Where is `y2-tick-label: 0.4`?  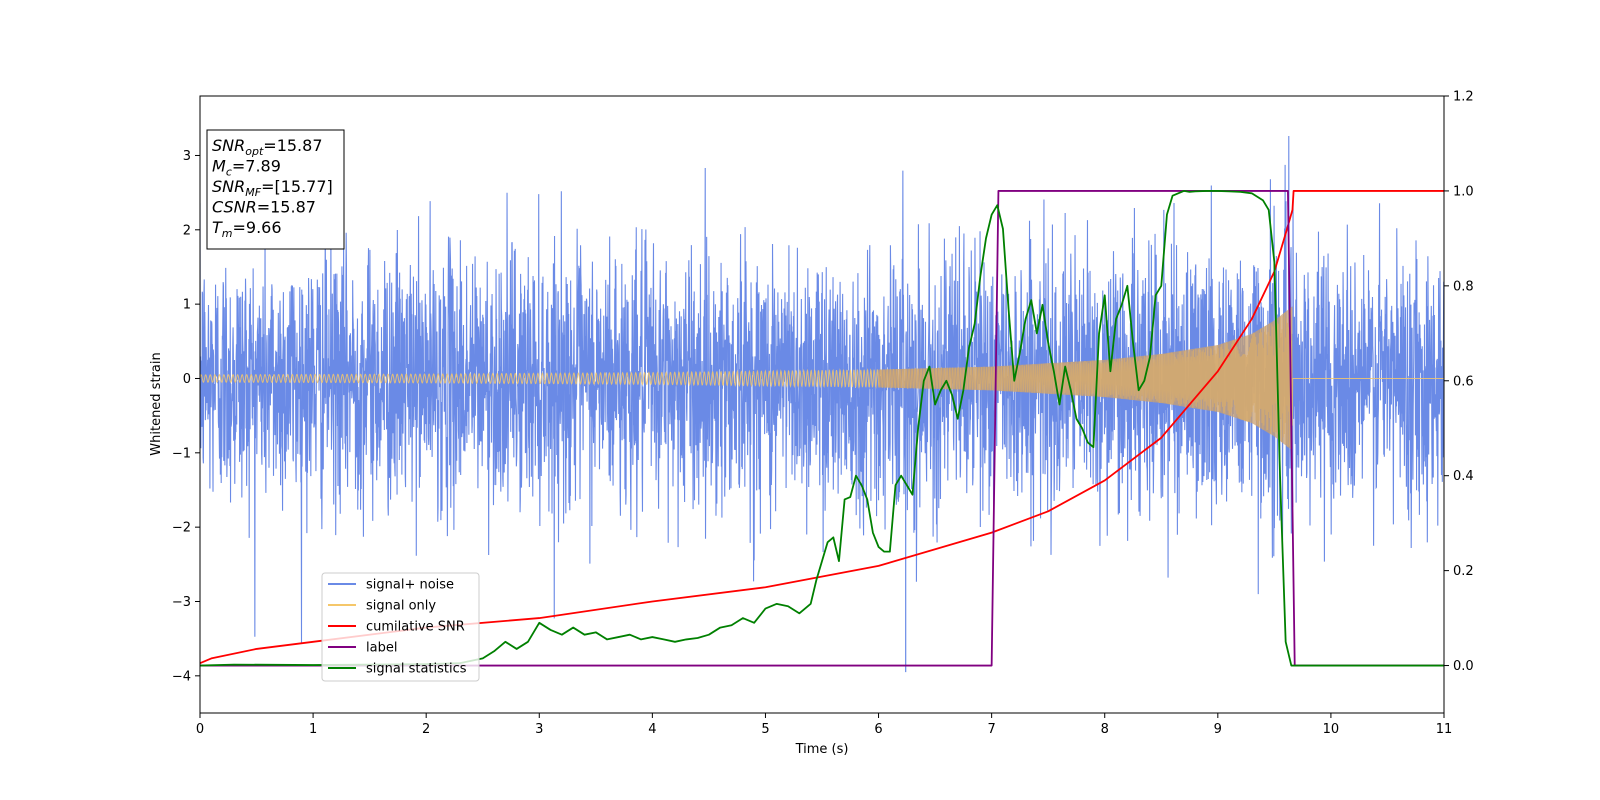
y2-tick-label: 0.4 is located at coordinates (1463, 476).